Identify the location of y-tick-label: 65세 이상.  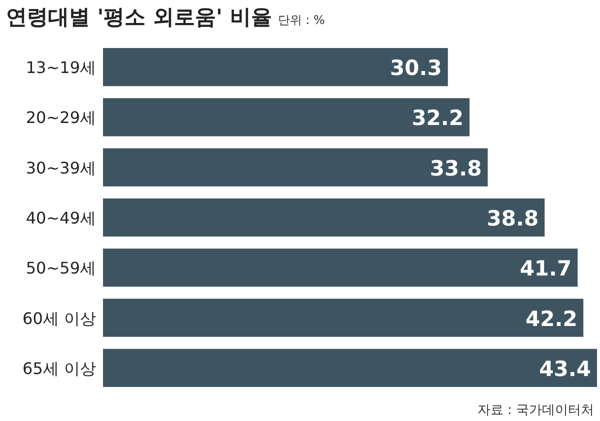
(59, 368).